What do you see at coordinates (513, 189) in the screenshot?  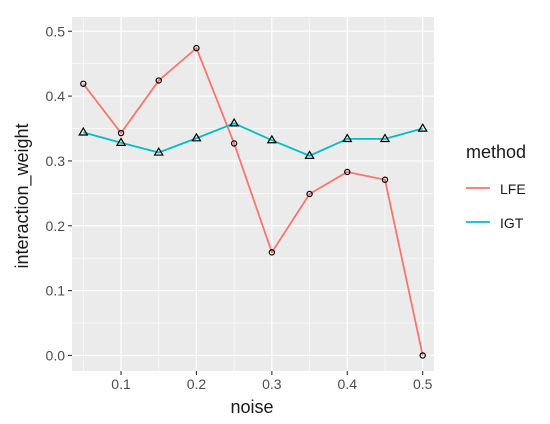 I see `legend-label-lfe: LFE` at bounding box center [513, 189].